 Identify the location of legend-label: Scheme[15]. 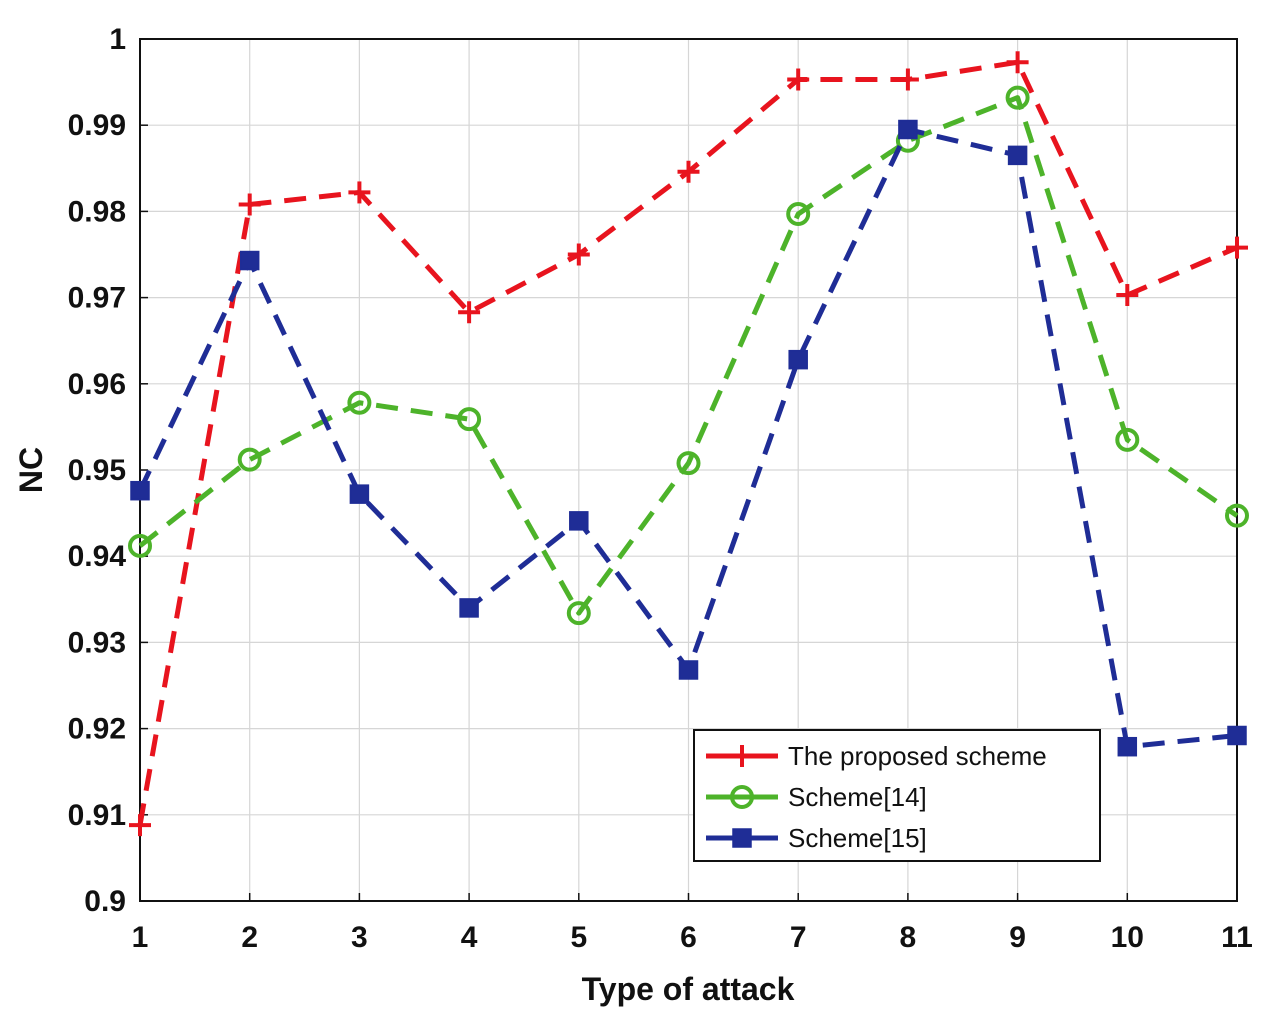
(857, 838).